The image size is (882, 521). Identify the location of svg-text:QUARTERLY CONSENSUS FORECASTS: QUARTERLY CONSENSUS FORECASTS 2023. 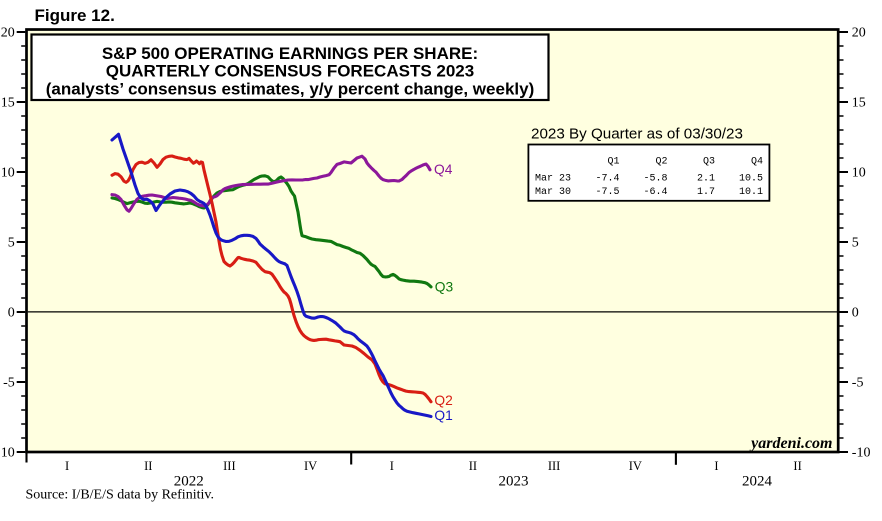
(290, 71).